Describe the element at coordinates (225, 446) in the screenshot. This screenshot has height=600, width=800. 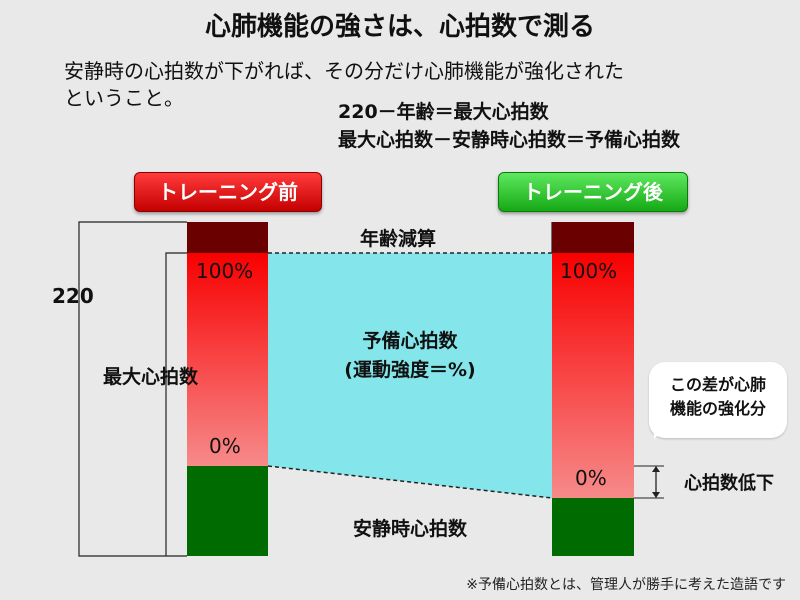
I see `before-bottom-pct: 0%` at that location.